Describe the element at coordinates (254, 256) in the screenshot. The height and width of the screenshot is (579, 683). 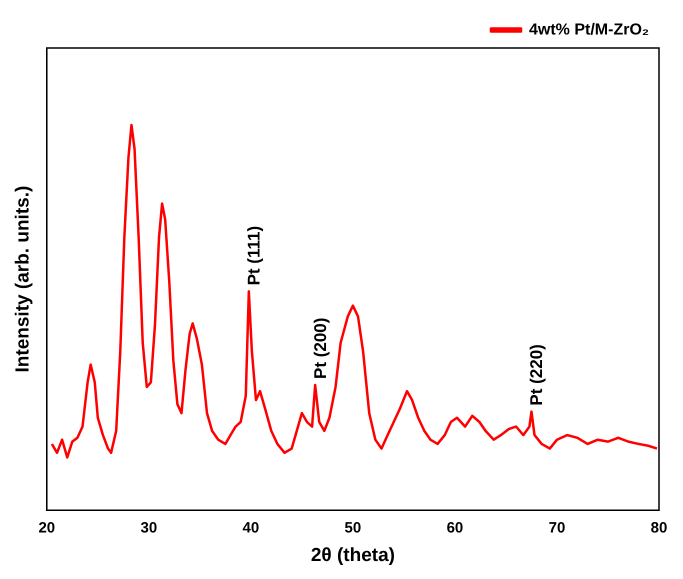
I see `annotation: Pt (111)` at that location.